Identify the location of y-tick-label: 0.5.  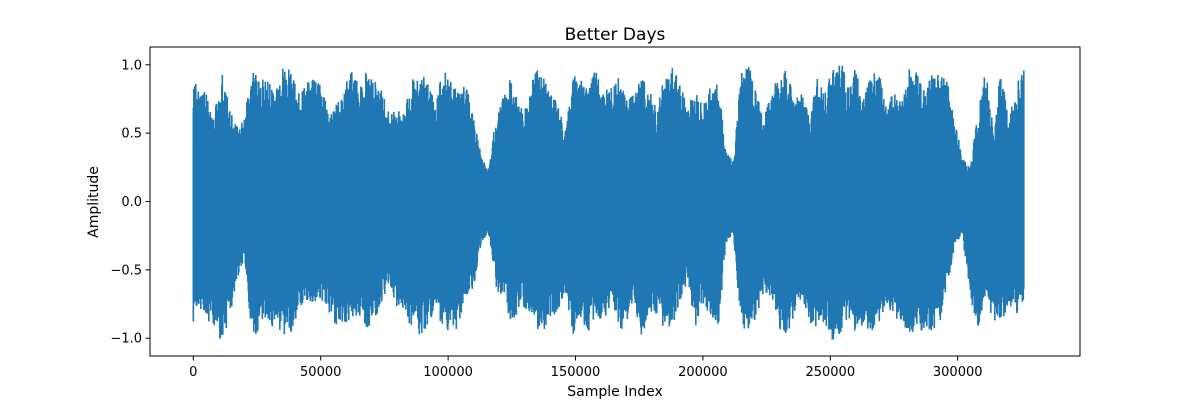
(131, 134).